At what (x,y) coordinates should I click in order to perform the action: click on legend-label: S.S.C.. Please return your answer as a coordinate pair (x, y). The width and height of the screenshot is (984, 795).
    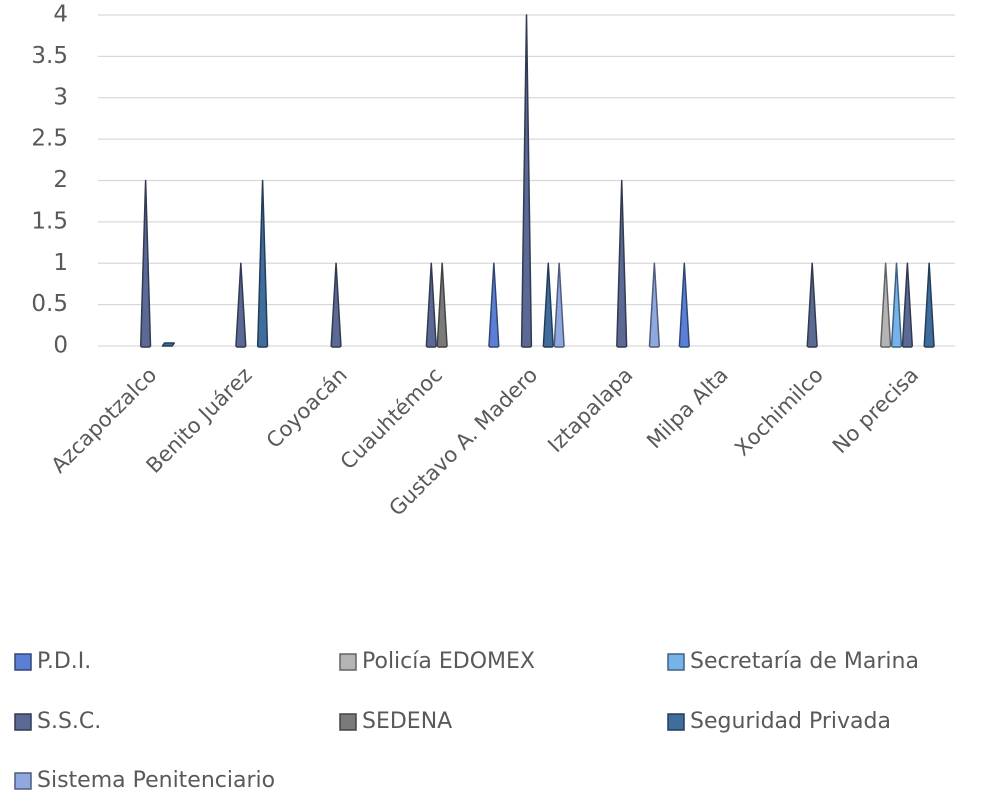
    Looking at the image, I should click on (69, 721).